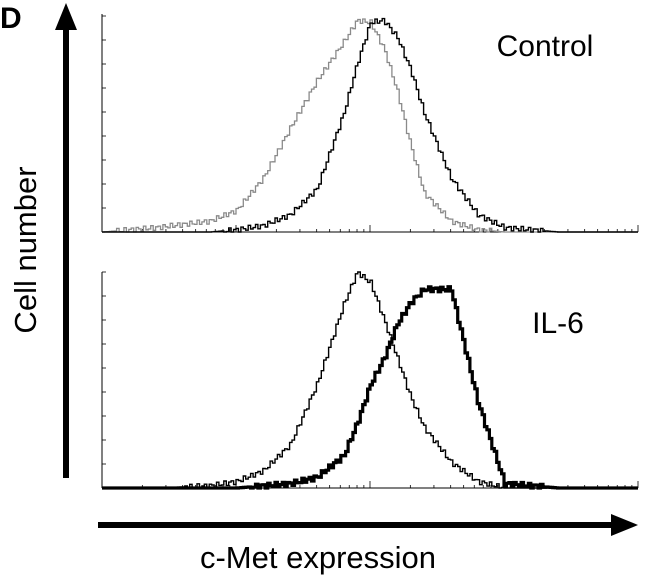 The width and height of the screenshot is (650, 582). I want to click on panel-title-il6: IL-6, so click(558, 323).